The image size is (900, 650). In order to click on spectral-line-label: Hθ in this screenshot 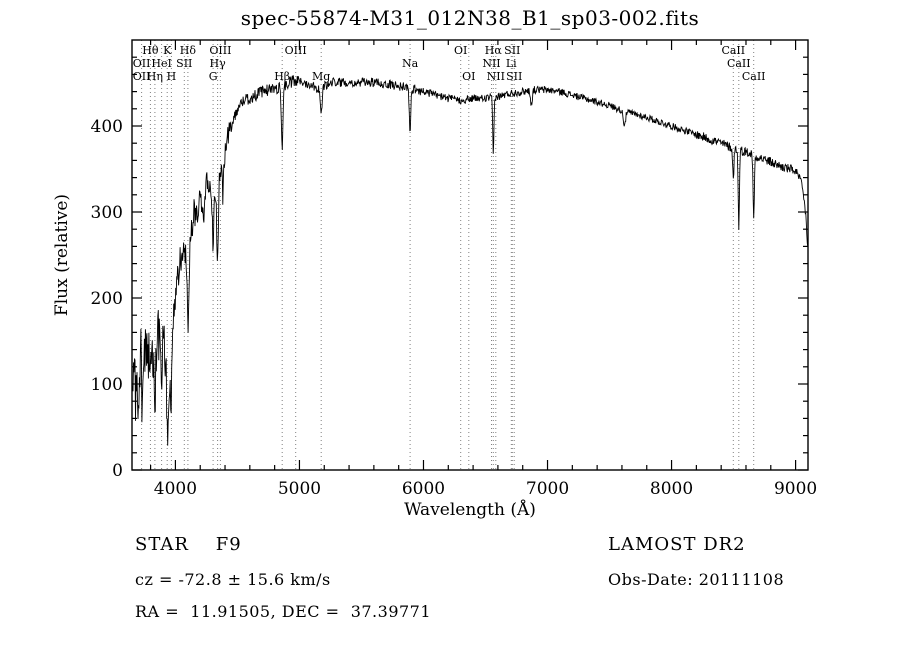, I will do `click(150, 50)`.